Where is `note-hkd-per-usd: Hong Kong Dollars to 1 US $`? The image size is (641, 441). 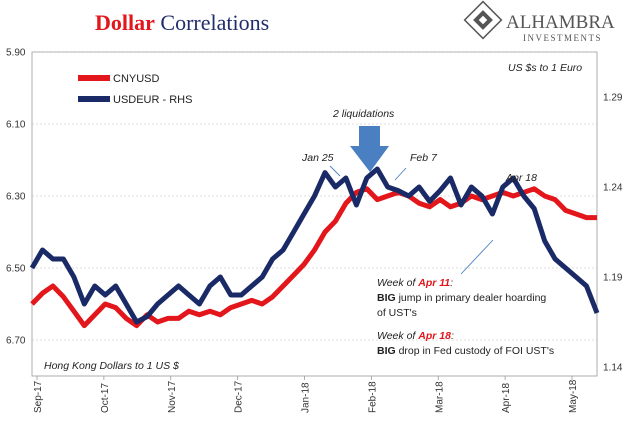 note-hkd-per-usd: Hong Kong Dollars to 1 US $ is located at coordinates (111, 366).